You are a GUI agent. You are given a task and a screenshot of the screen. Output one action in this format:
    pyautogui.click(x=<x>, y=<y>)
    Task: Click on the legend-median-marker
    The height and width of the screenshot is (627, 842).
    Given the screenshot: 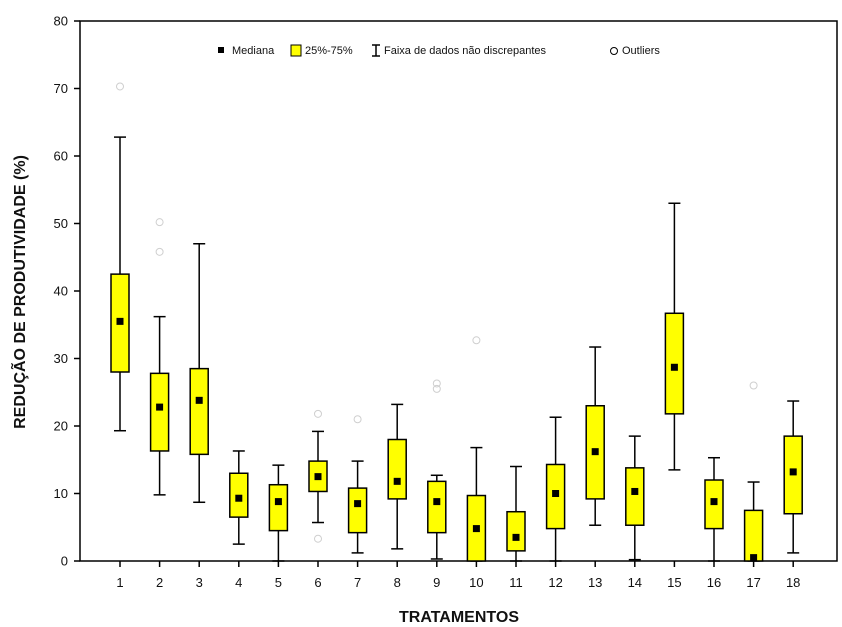 What is the action you would take?
    pyautogui.click(x=221, y=50)
    